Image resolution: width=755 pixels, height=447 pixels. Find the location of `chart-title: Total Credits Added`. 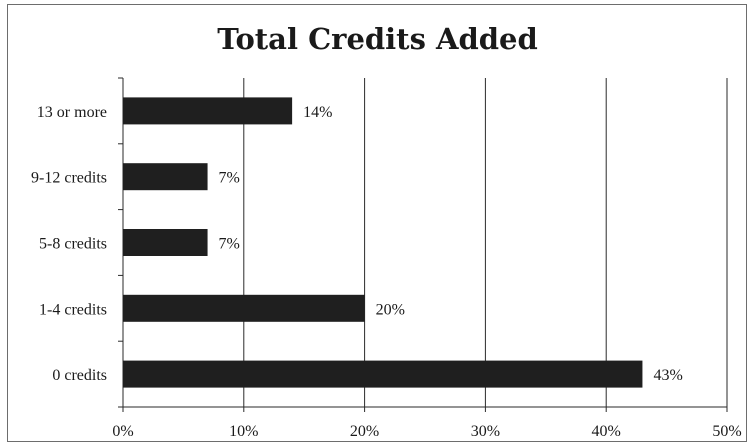

chart-title: Total Credits Added is located at coordinates (377, 39).